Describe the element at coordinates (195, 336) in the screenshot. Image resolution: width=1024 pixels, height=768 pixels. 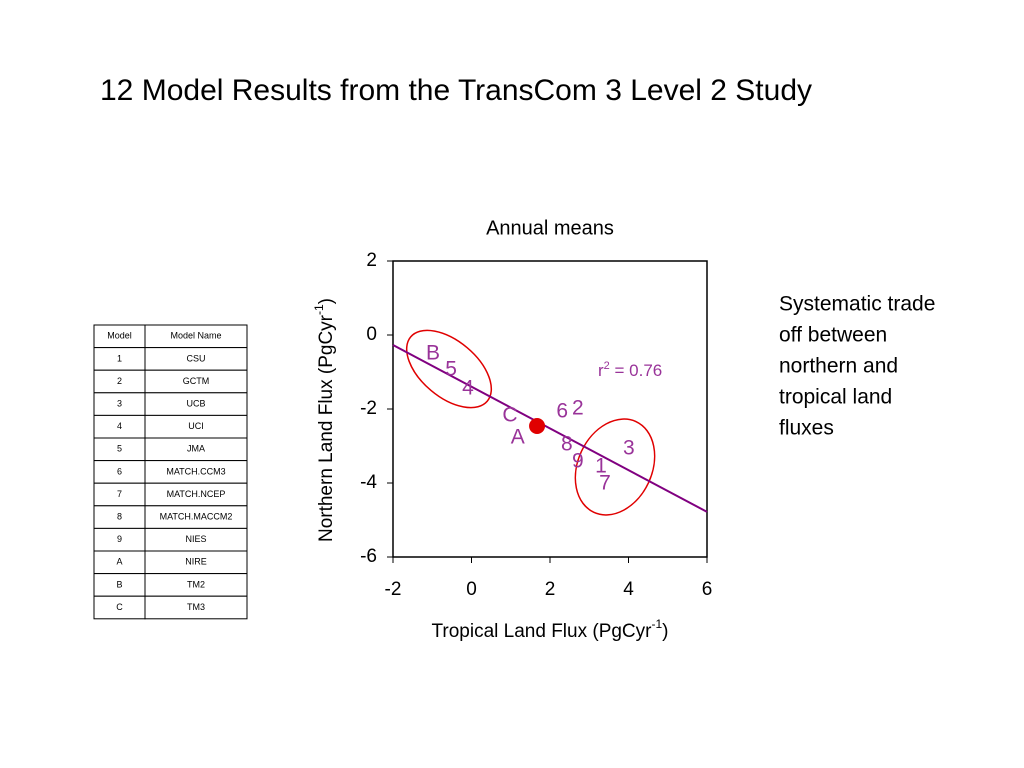
I see `cell-text: Model Name` at that location.